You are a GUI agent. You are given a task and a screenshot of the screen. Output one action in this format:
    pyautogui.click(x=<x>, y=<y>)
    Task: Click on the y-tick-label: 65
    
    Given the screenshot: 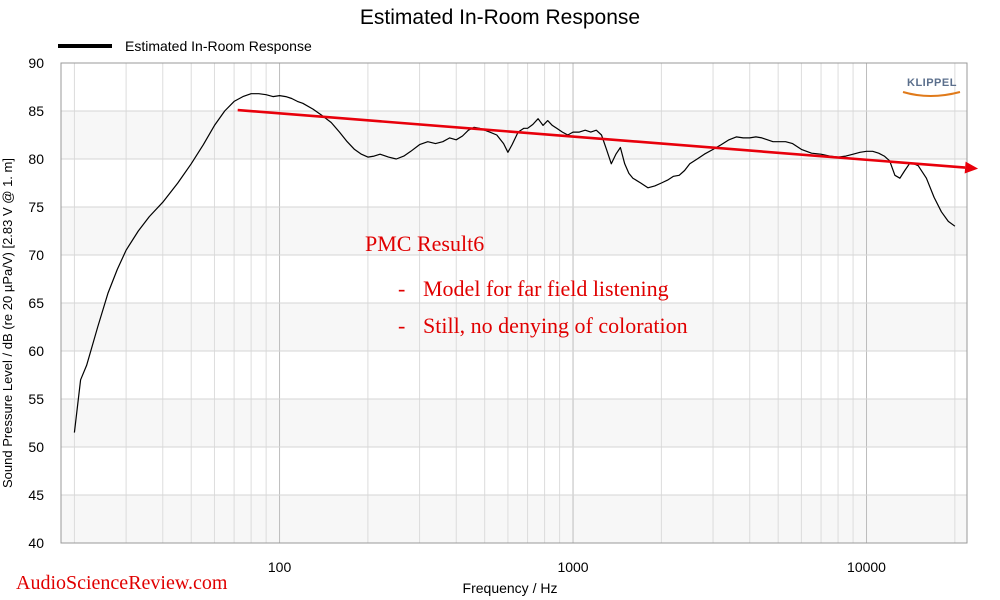 What is the action you would take?
    pyautogui.click(x=36, y=303)
    